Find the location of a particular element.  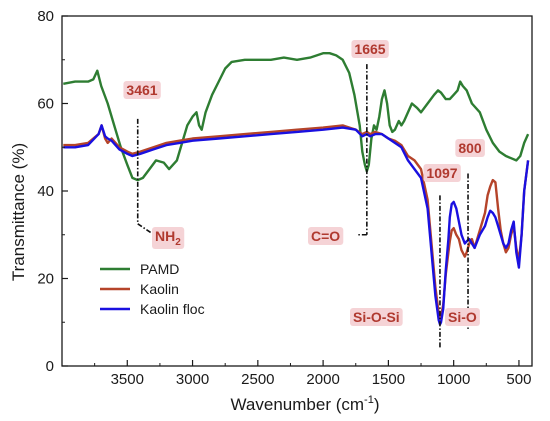

x-axis-title-main: Wavenumber (cm is located at coordinates (298, 404).